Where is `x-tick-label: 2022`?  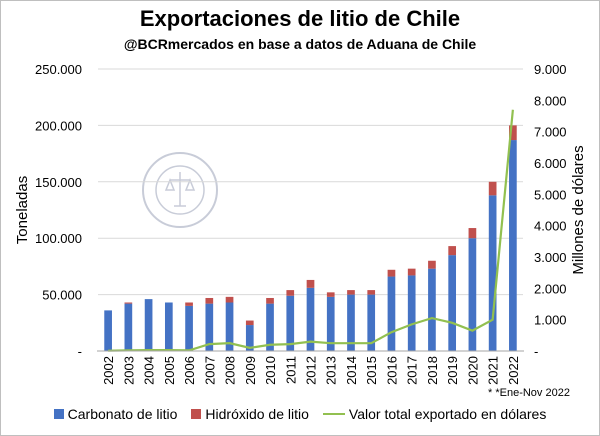
x-tick-label: 2022 is located at coordinates (513, 370).